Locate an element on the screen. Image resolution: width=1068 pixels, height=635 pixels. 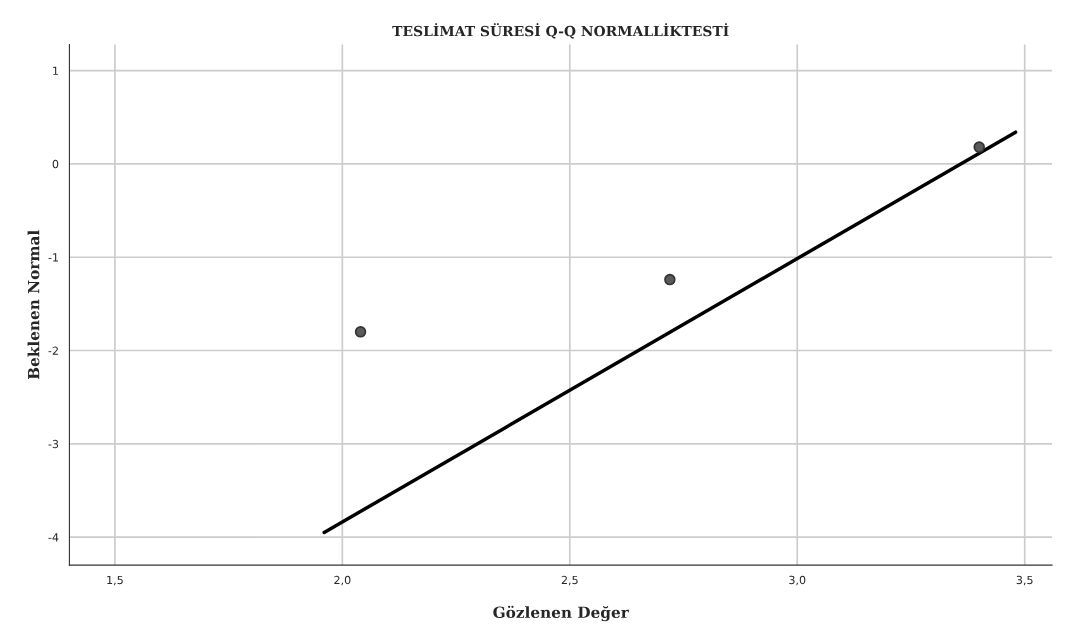
y-tick-label: 0 is located at coordinates (55, 164).